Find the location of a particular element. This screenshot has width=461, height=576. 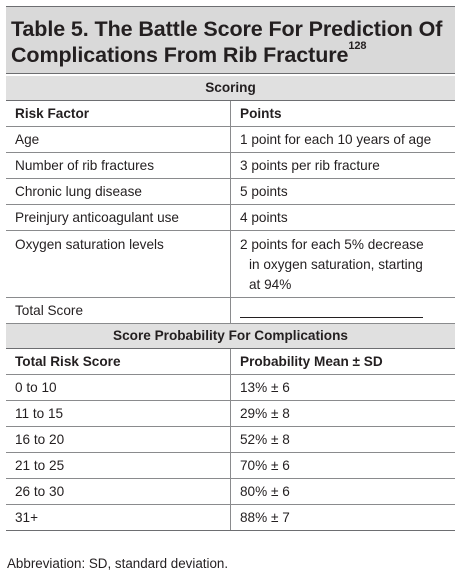

risk-factor-cell: Oxygen saturation levels is located at coordinates (118, 264).